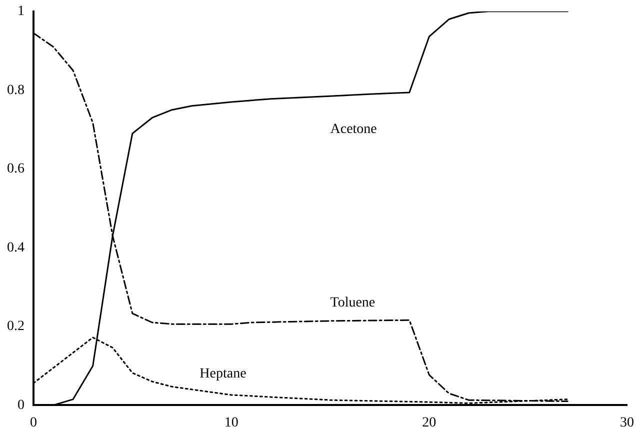  I want to click on x-tick-label: 30, so click(627, 422).